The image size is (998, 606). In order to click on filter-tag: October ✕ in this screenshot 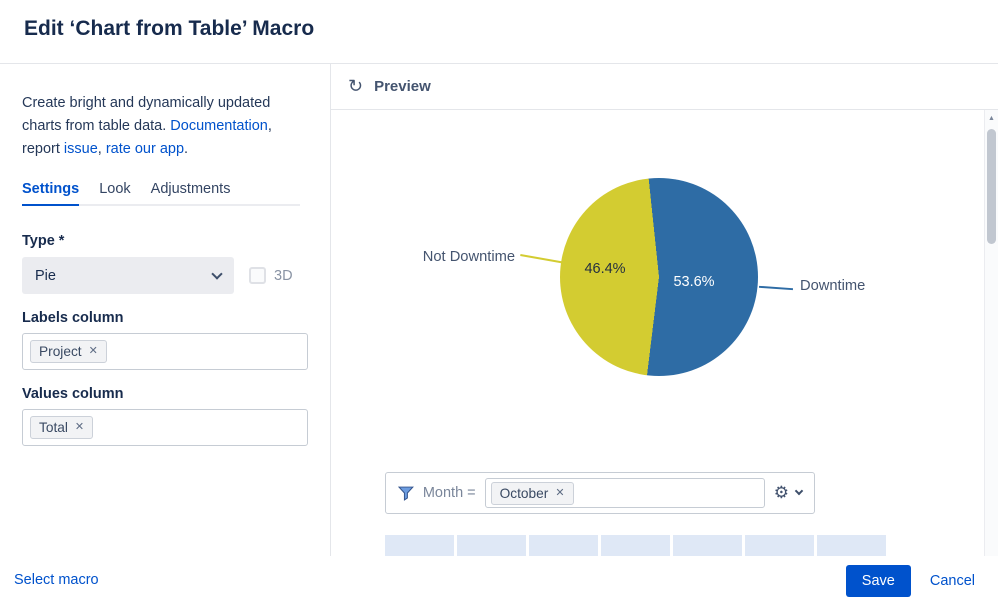, I will do `click(532, 493)`.